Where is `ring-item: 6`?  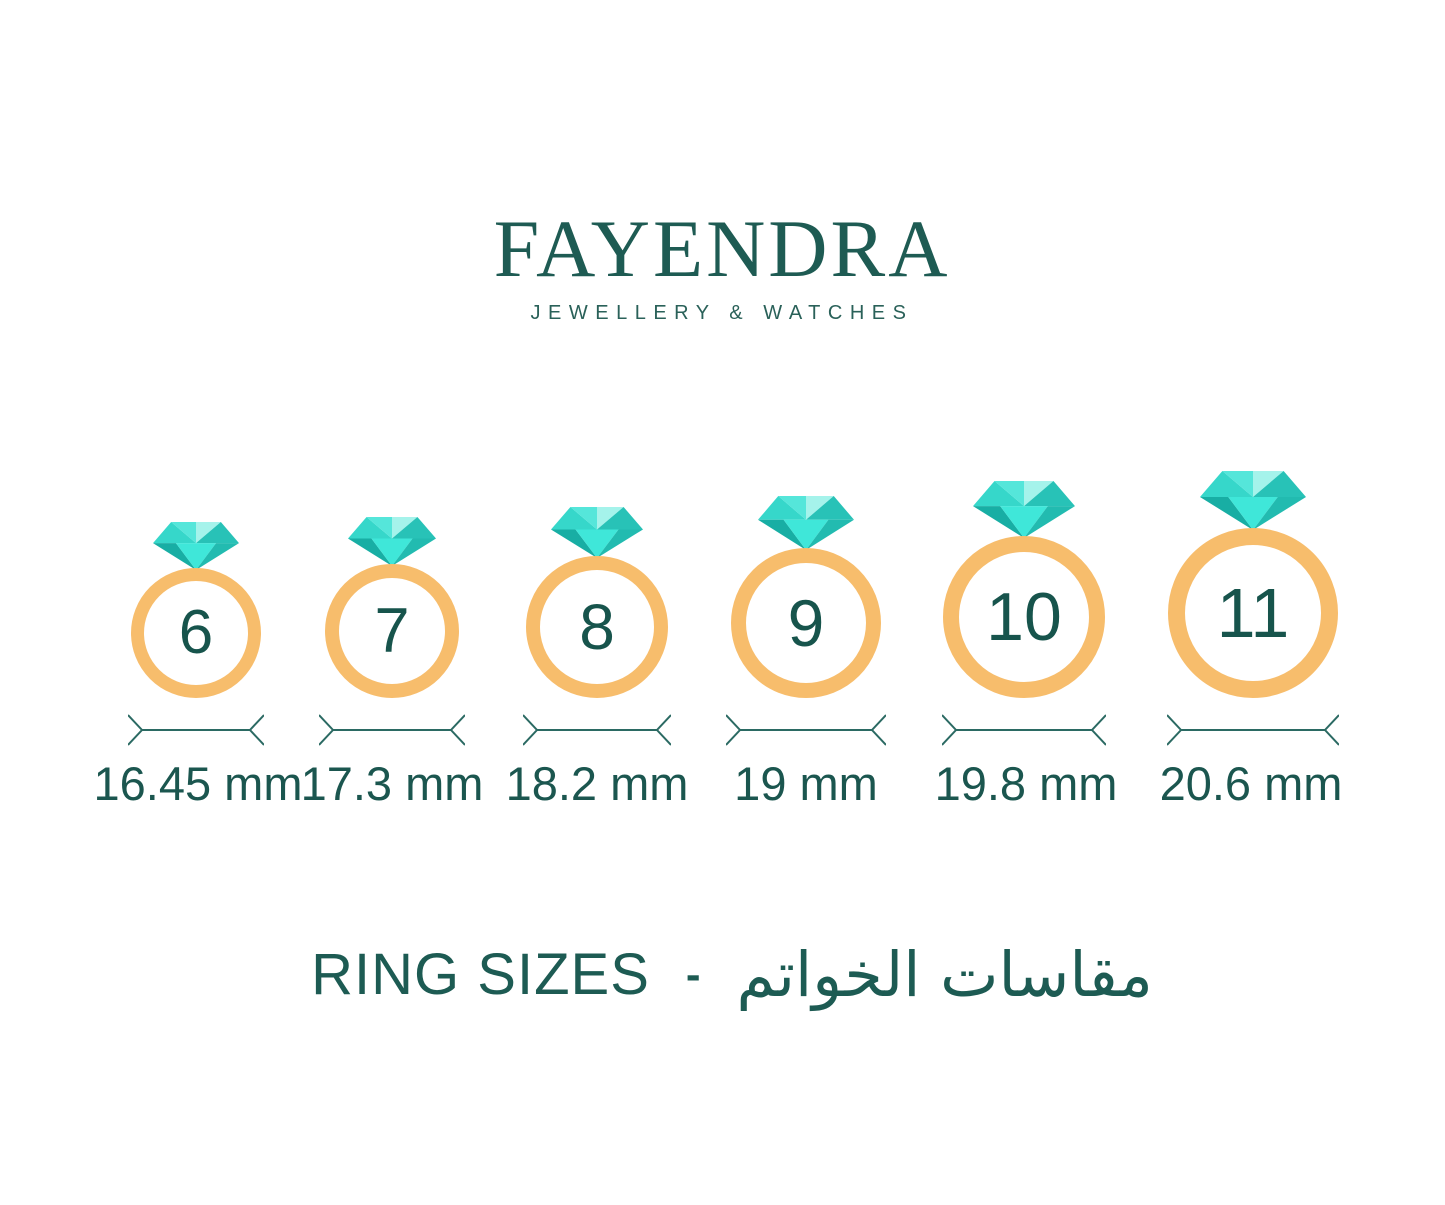
ring-item: 6 is located at coordinates (196, 610).